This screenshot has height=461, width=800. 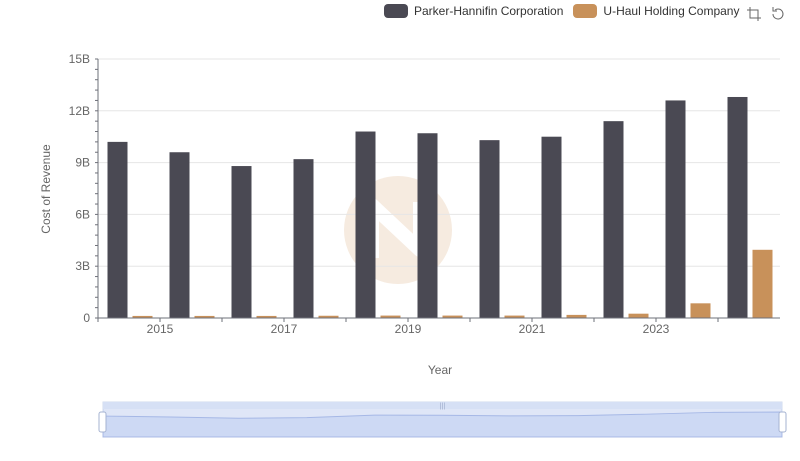 I want to click on y-tick-label: 3B, so click(x=82, y=266).